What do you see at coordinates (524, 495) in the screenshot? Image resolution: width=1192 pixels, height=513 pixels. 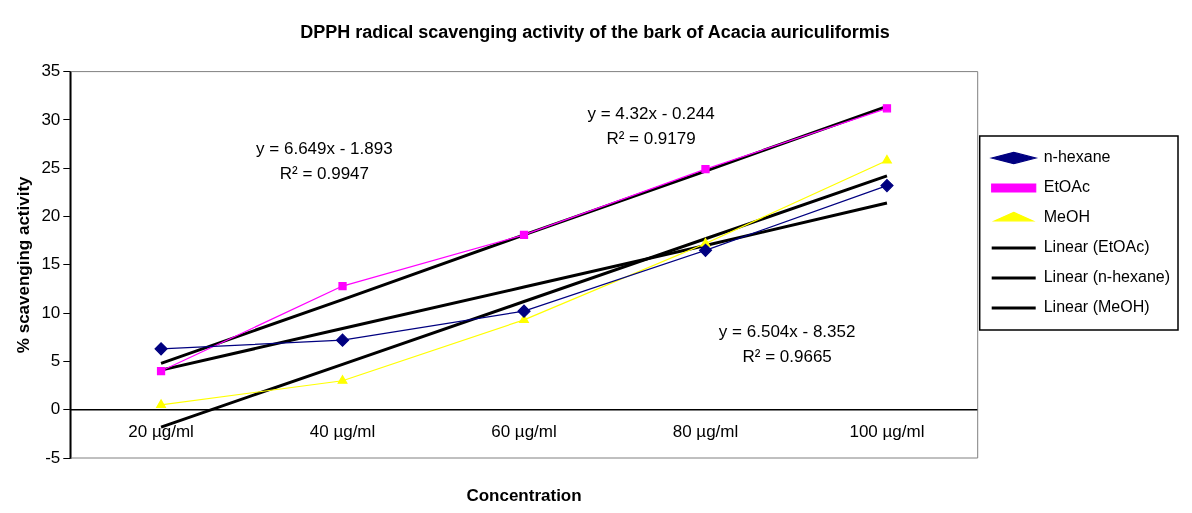 I see `x-axis-title: Concentration` at bounding box center [524, 495].